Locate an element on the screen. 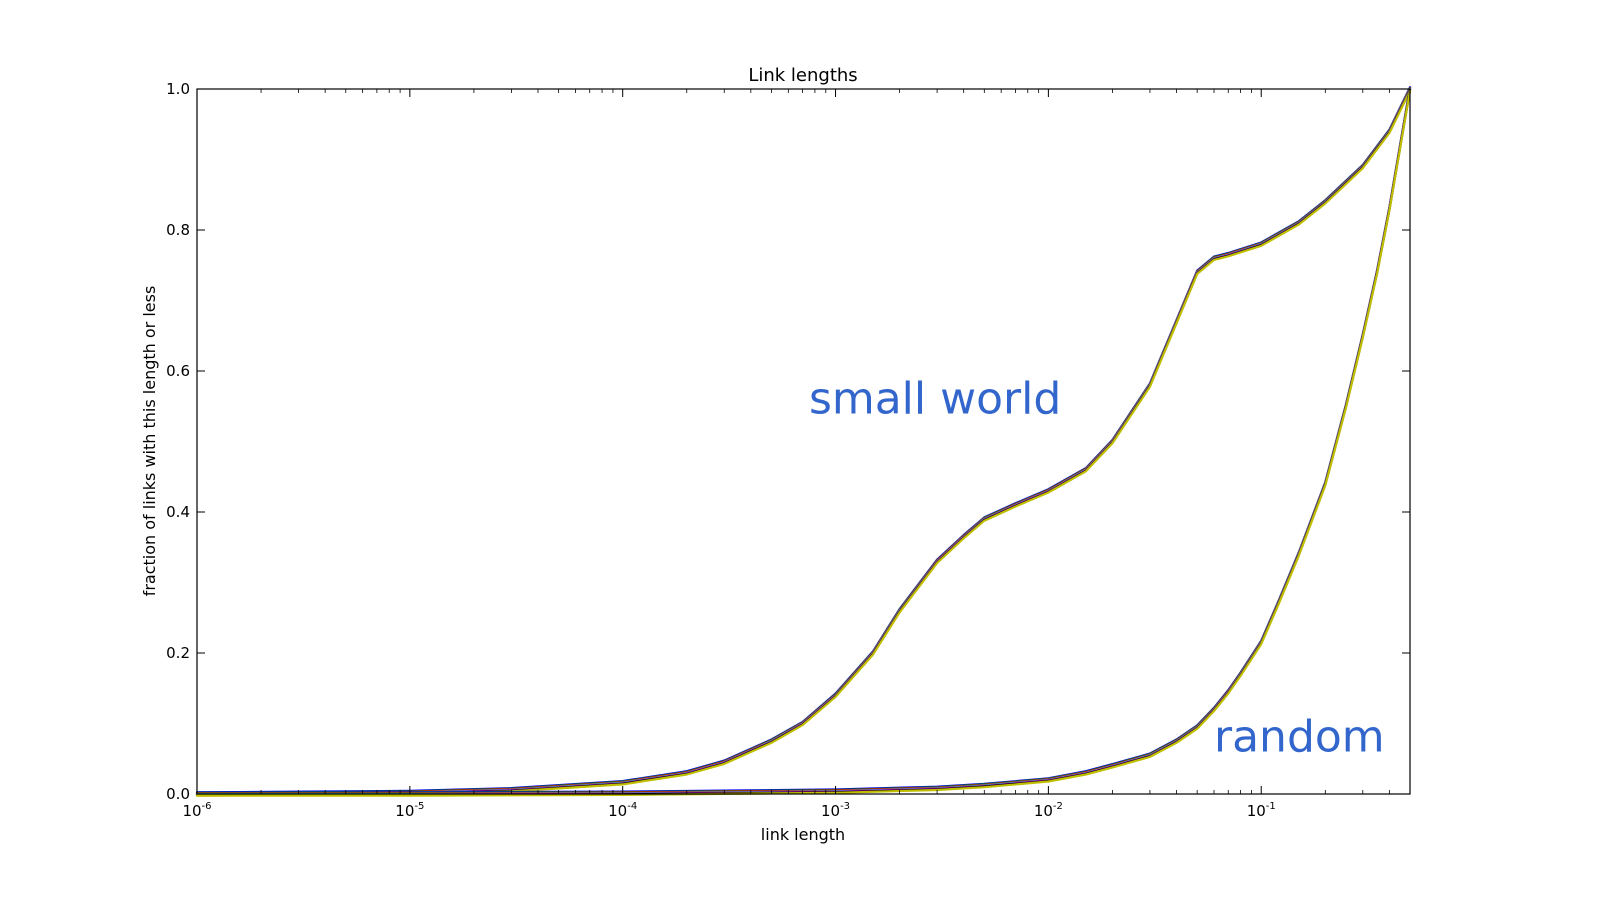  annotation-small-world: small world is located at coordinates (935, 398).